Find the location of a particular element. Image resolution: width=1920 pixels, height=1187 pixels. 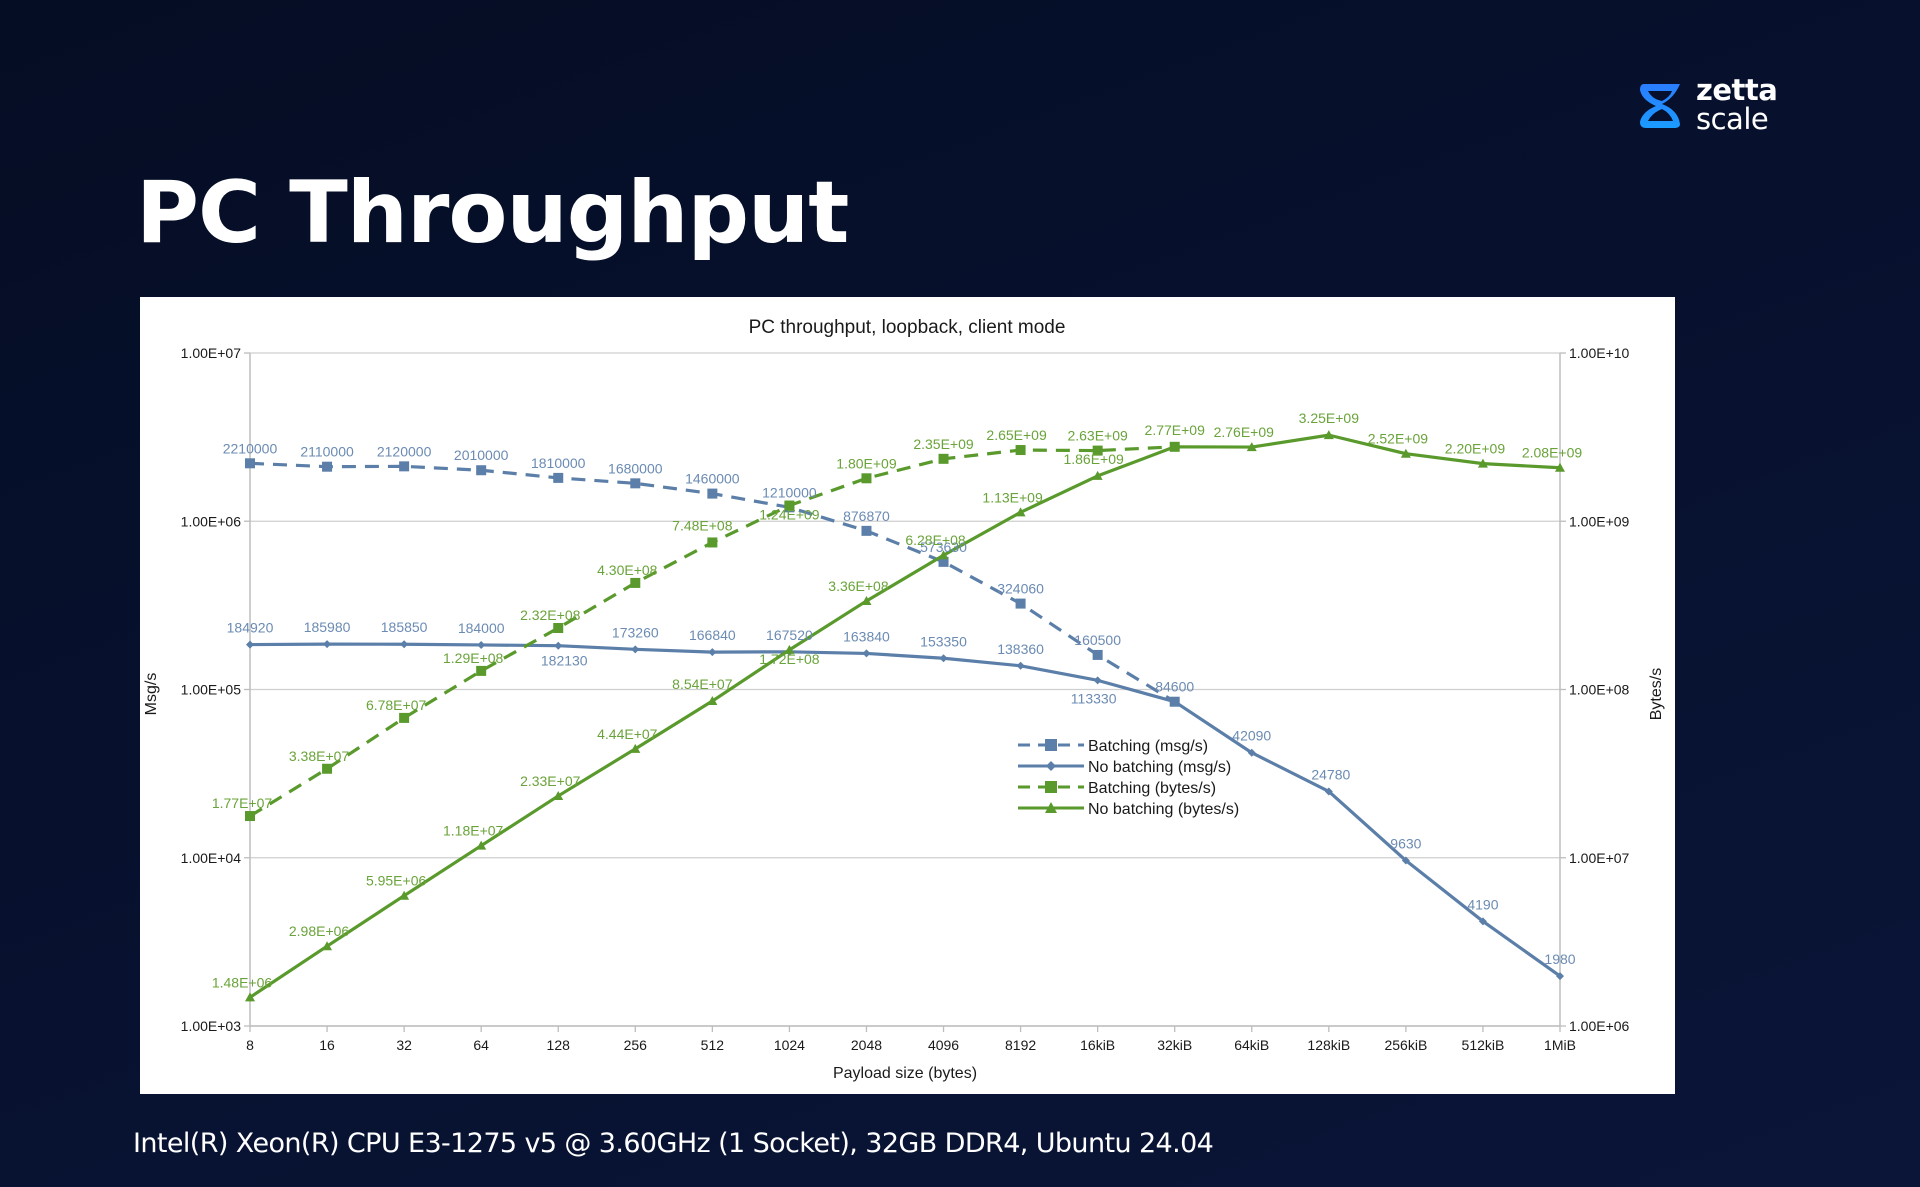

data-label-no-batching-bytes: 6.28E+08 is located at coordinates (935, 540).